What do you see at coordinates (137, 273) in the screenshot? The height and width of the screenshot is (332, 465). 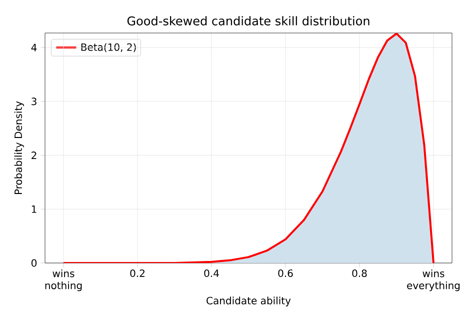 I see `x-tick-label: 0.2` at bounding box center [137, 273].